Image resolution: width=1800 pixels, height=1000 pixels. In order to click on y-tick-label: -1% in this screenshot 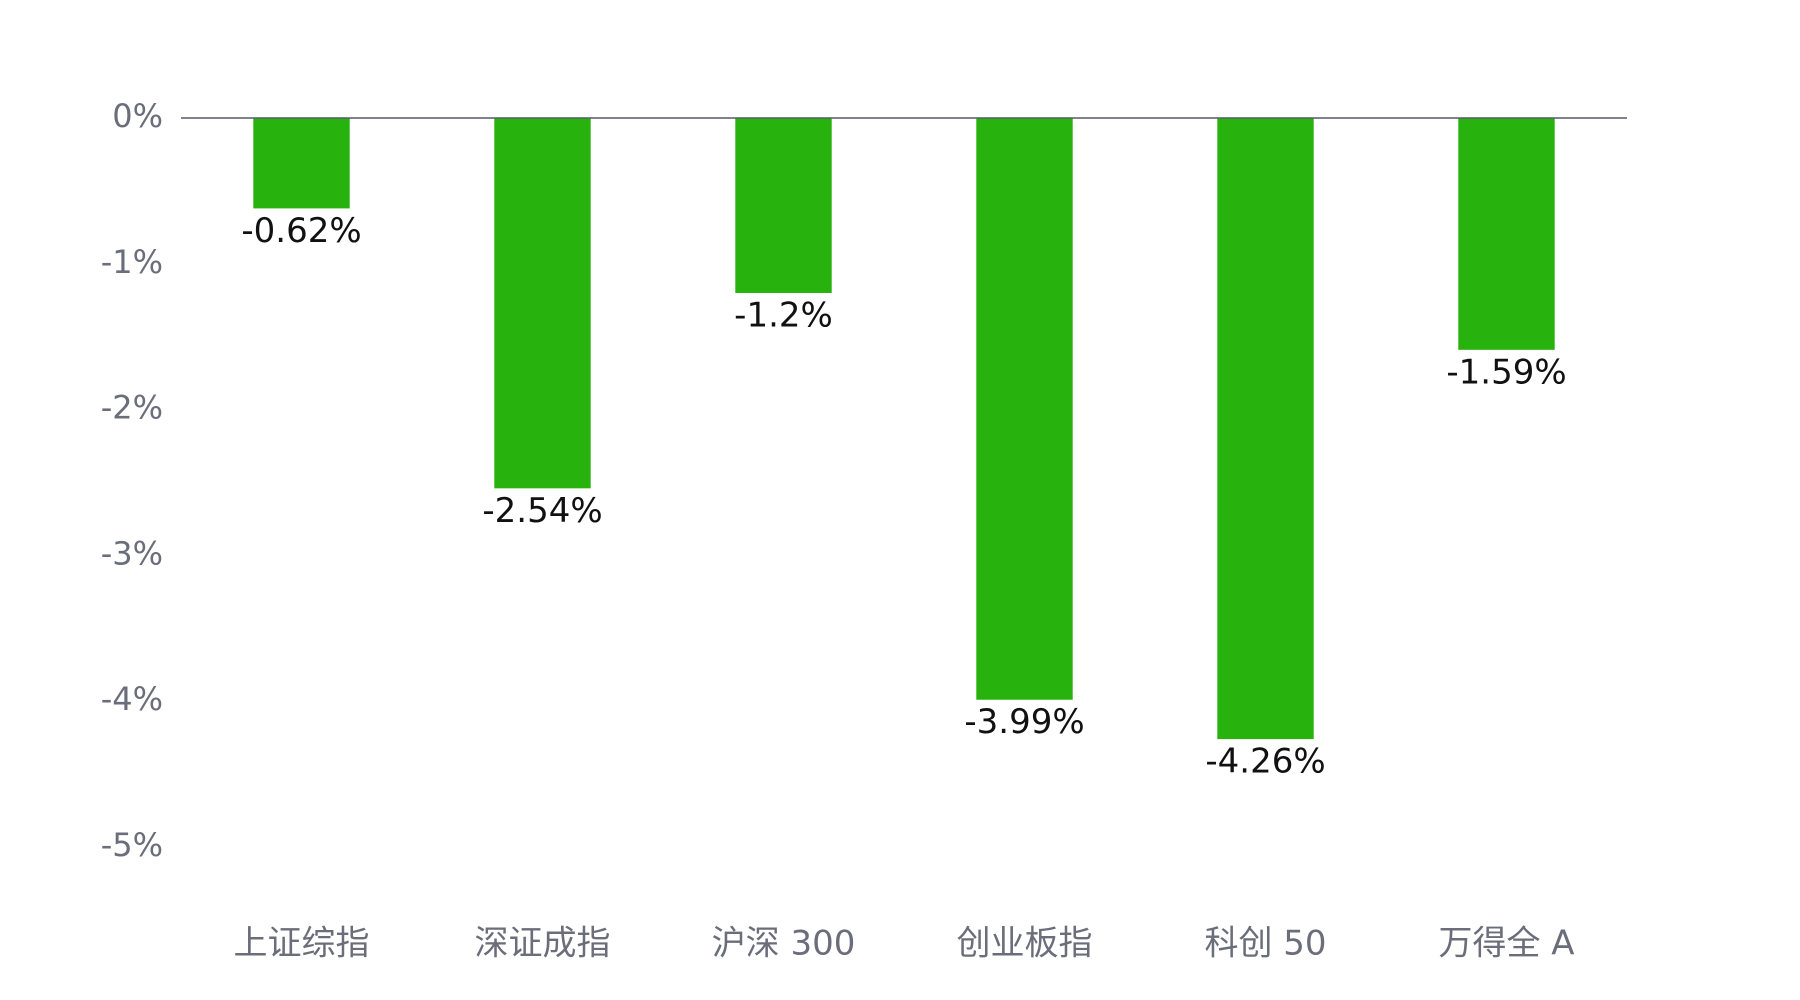, I will do `click(132, 262)`.